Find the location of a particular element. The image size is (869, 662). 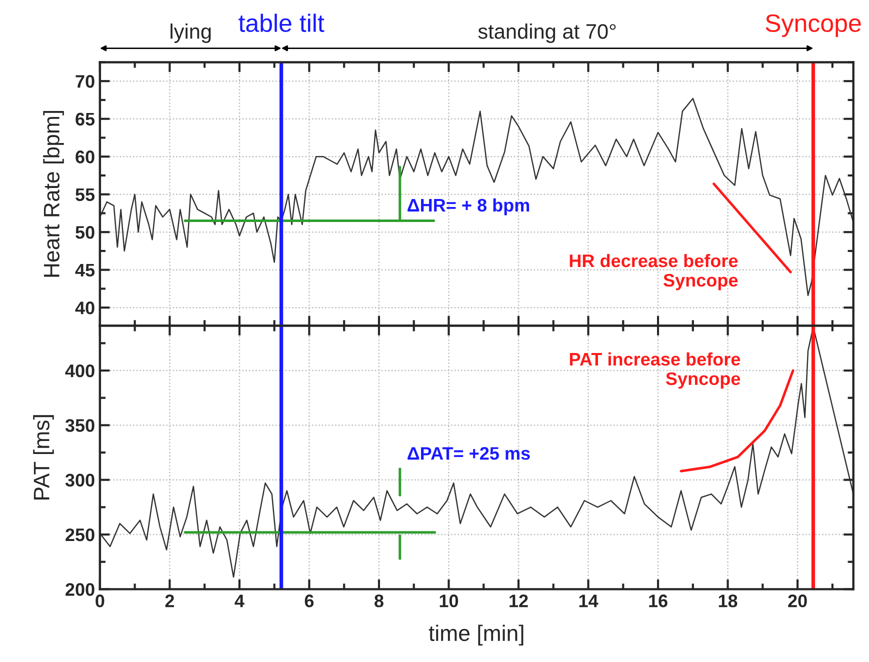

y-tick-label: 200 is located at coordinates (80, 589).